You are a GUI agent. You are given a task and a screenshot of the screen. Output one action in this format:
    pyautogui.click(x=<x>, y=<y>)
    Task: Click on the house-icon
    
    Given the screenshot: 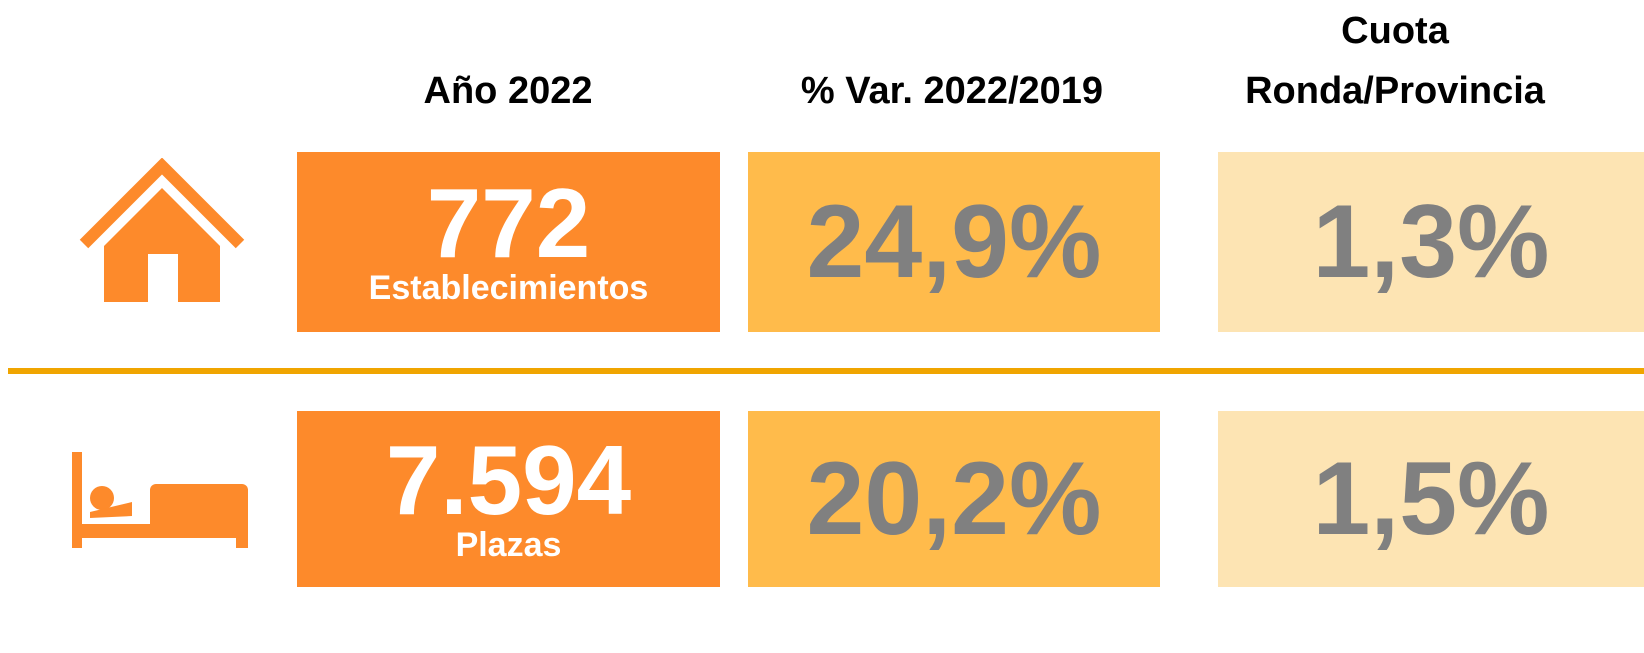 What is the action you would take?
    pyautogui.click(x=162, y=230)
    